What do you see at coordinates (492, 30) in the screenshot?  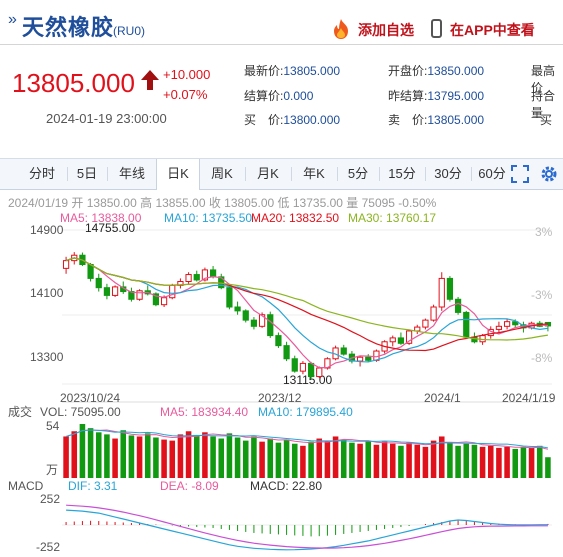 I see `open-in-app-link: 在APP中查看` at bounding box center [492, 30].